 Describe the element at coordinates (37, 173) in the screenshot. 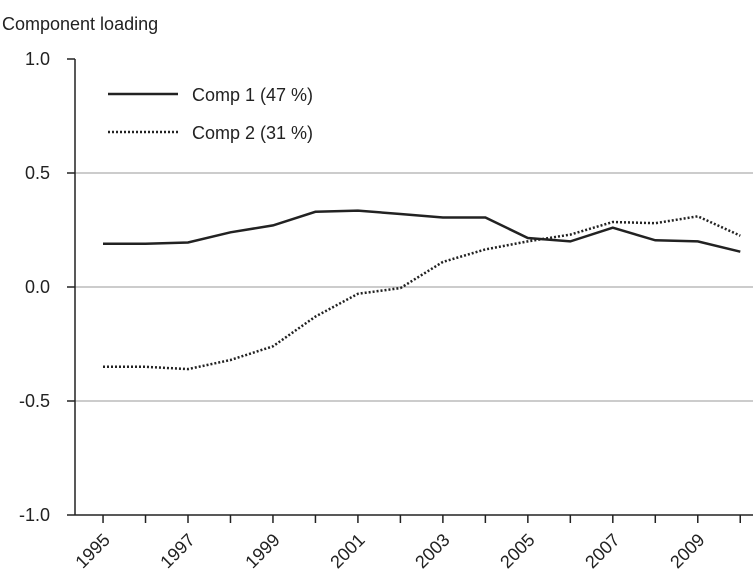

I see `y-tick-label: 0.5` at that location.